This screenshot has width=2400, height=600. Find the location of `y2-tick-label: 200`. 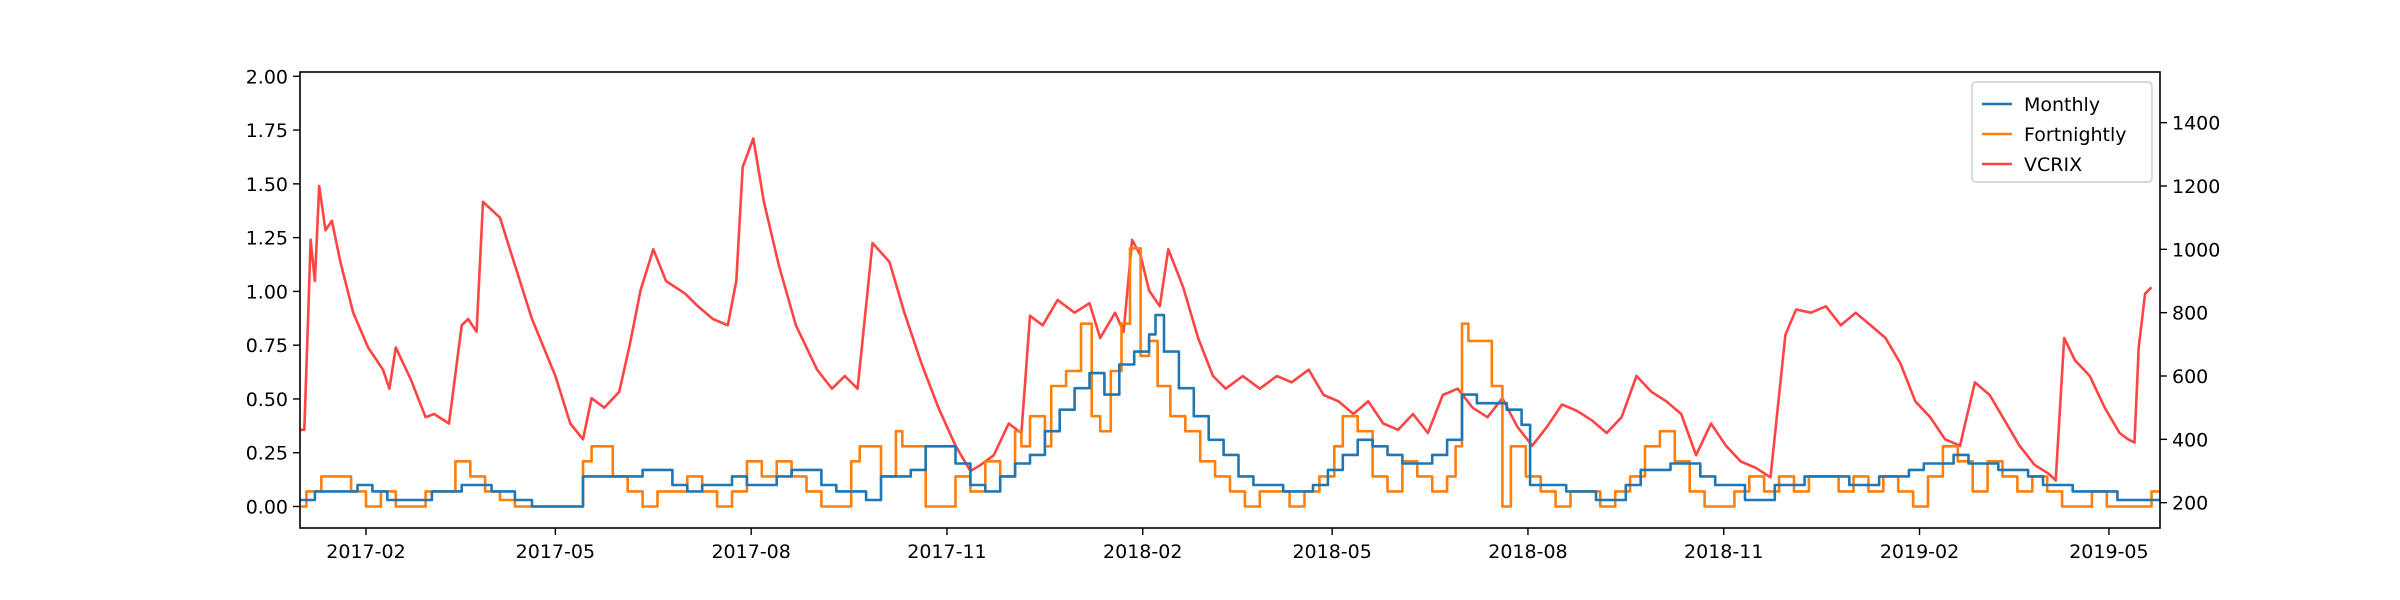

y2-tick-label: 200 is located at coordinates (2190, 504).